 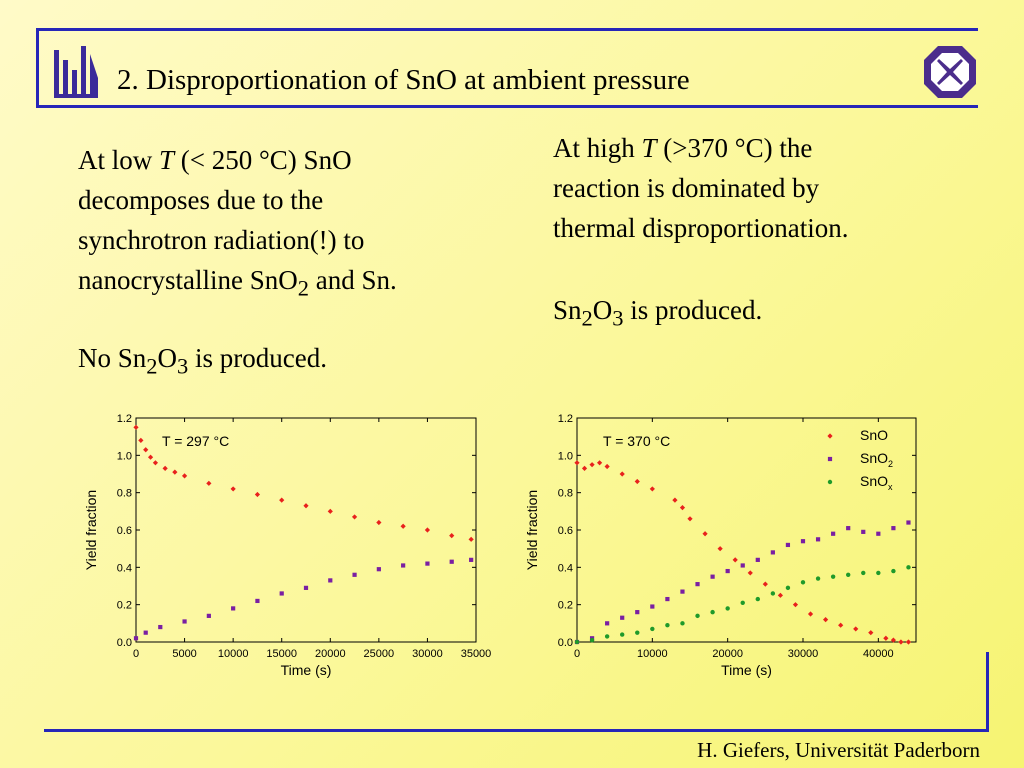 What do you see at coordinates (37, 69) in the screenshot?
I see `left-accent-bar` at bounding box center [37, 69].